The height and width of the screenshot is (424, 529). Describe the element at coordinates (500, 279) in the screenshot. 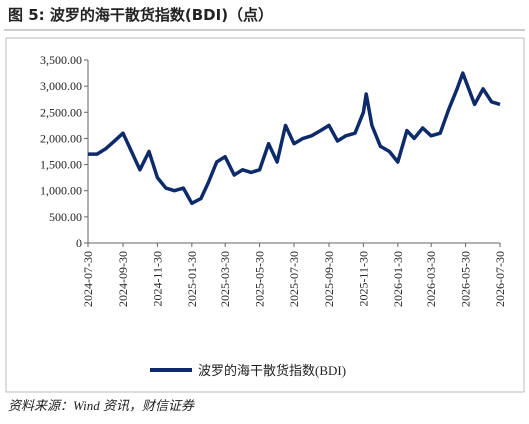

I see `x-tick-label: 2026-07-30` at that location.